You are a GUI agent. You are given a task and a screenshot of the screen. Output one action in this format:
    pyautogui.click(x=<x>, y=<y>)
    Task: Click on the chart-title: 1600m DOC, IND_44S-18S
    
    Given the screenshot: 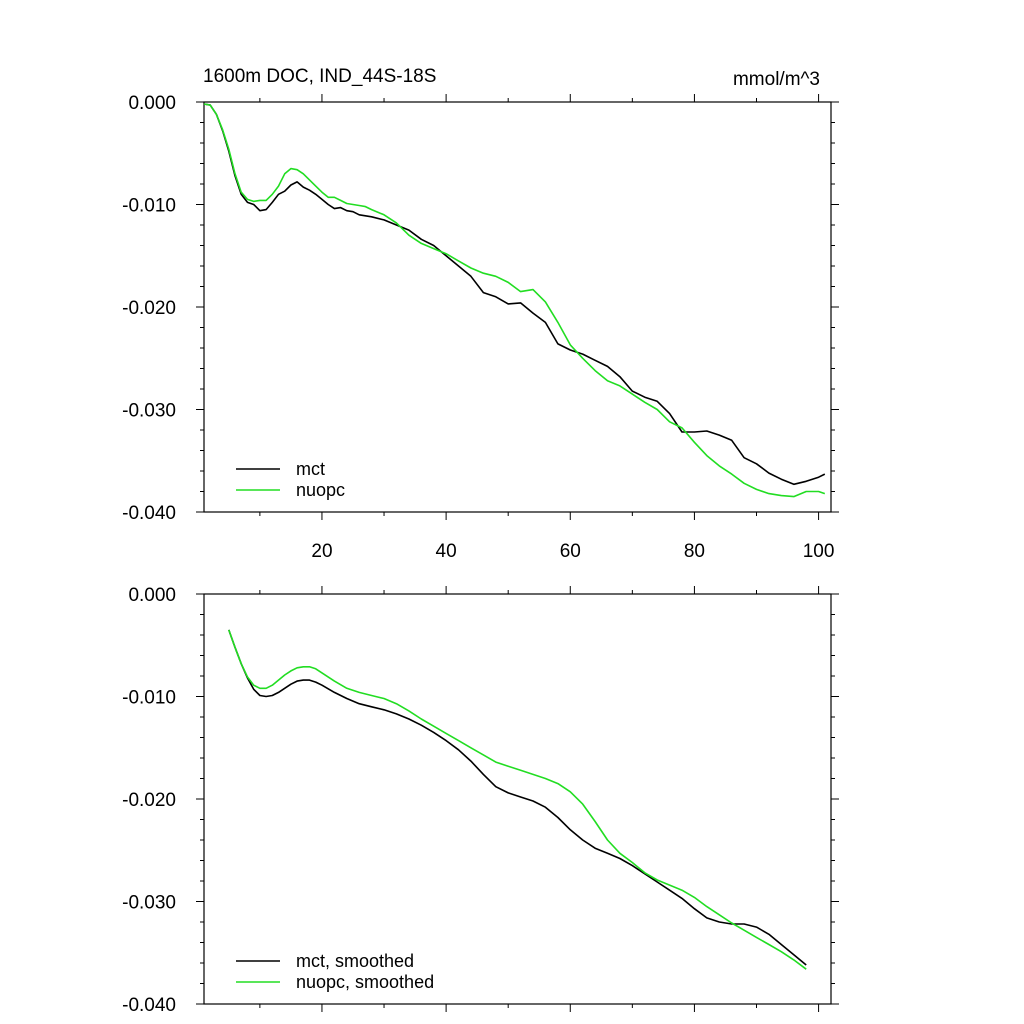 What is the action you would take?
    pyautogui.click(x=319, y=76)
    